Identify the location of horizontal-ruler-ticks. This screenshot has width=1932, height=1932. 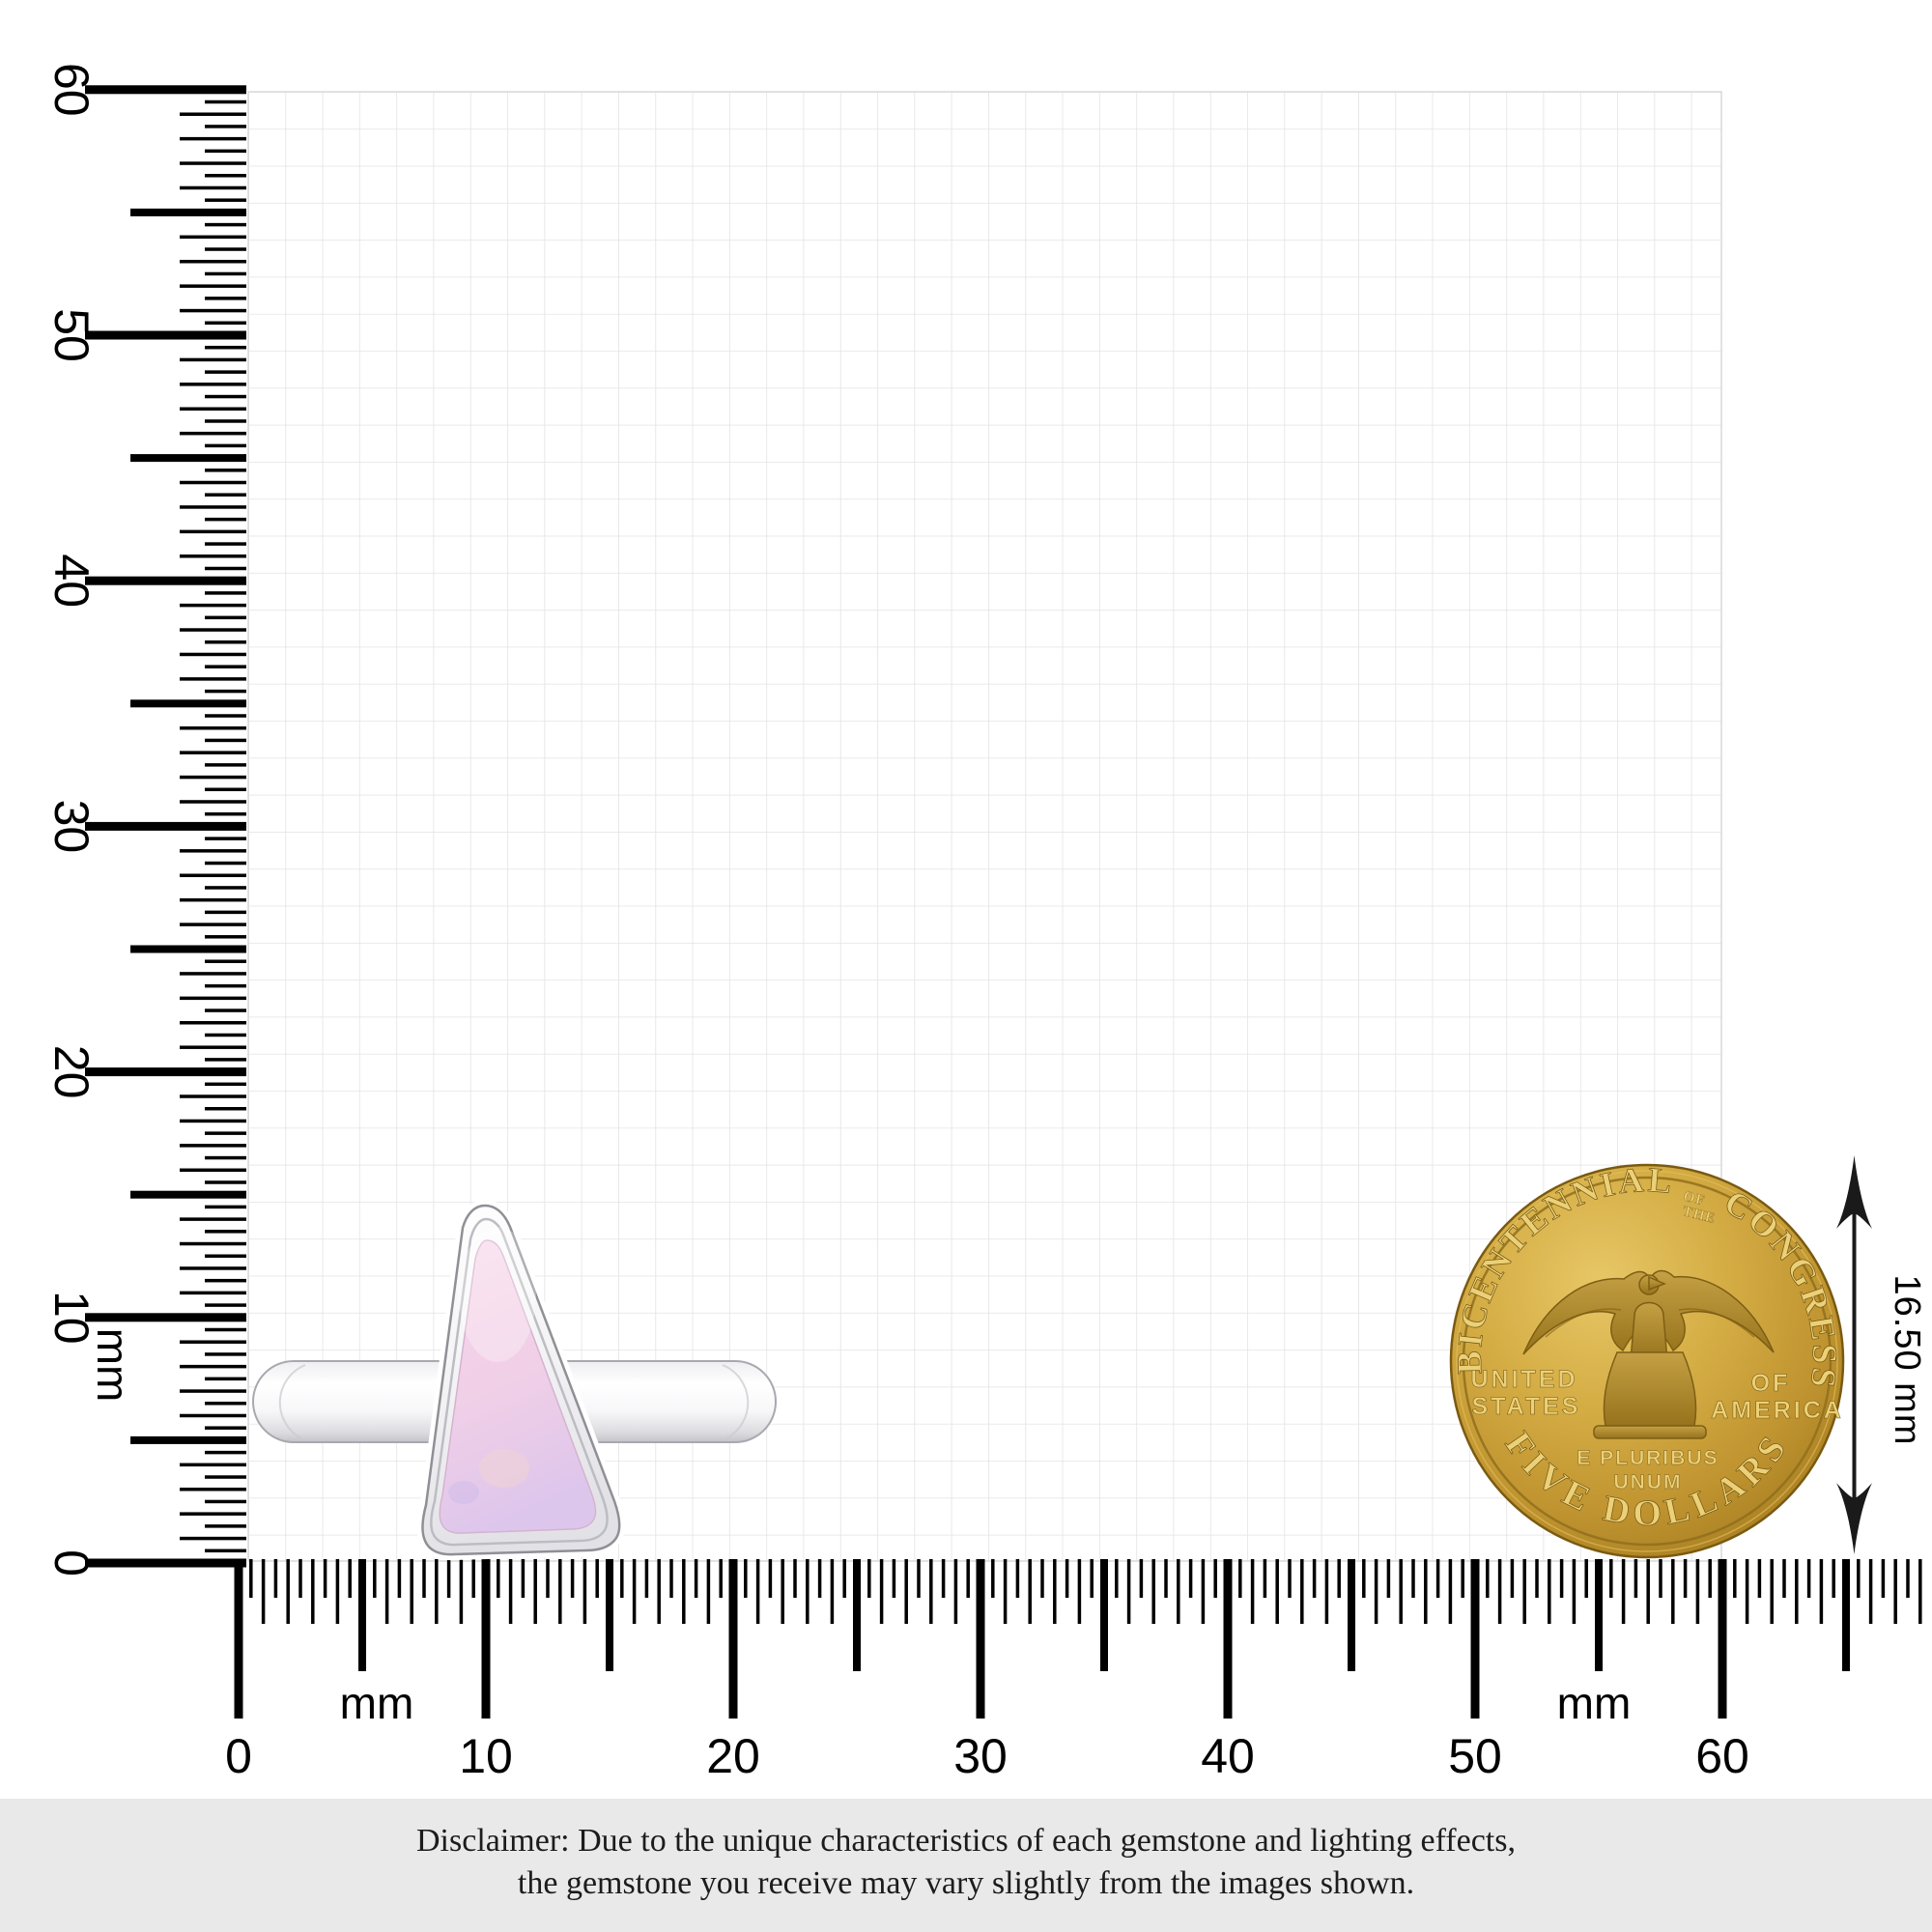
(1078, 1639).